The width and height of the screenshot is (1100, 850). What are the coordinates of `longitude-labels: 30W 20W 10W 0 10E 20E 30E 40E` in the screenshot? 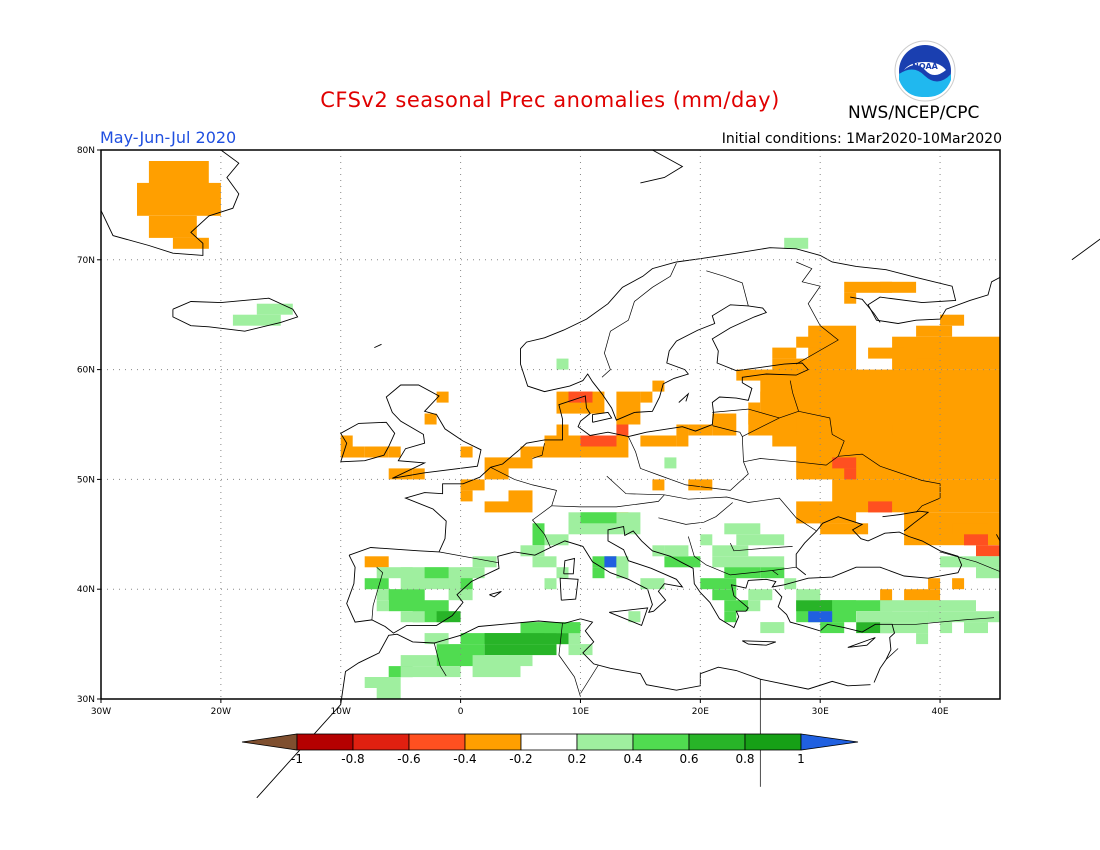 It's located at (520, 708).